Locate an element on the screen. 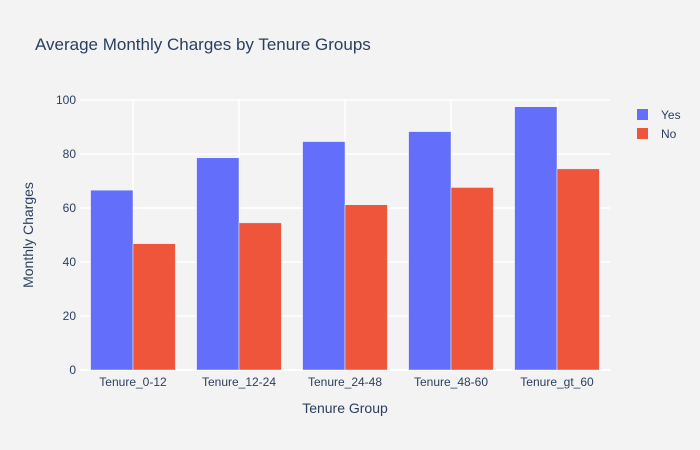  x-tick-label: Tenure_gt_60 is located at coordinates (557, 382).